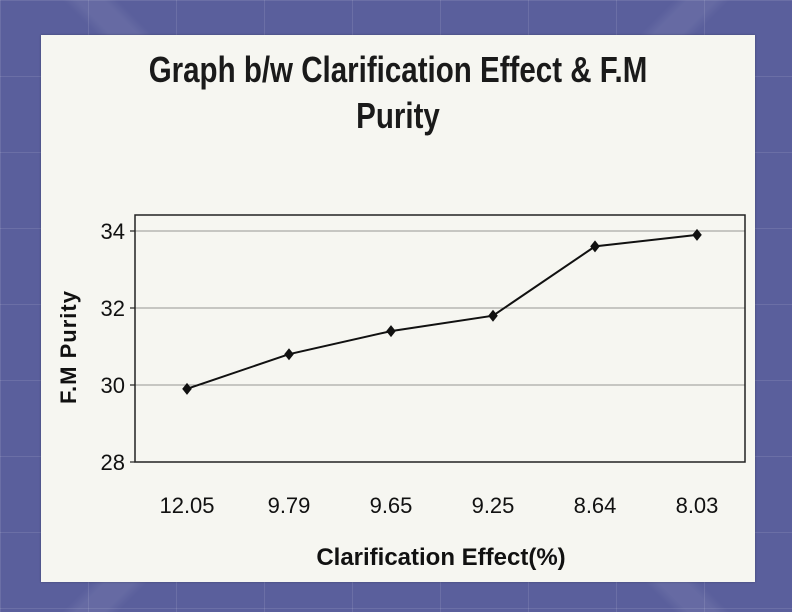 This screenshot has width=792, height=612. What do you see at coordinates (68, 347) in the screenshot?
I see `y-axis-label: F.M Purity` at bounding box center [68, 347].